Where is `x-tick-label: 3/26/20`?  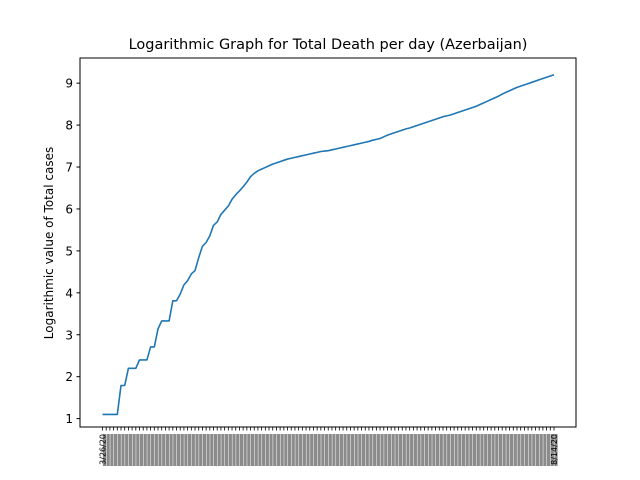
x-tick-label: 3/26/20 is located at coordinates (103, 449).